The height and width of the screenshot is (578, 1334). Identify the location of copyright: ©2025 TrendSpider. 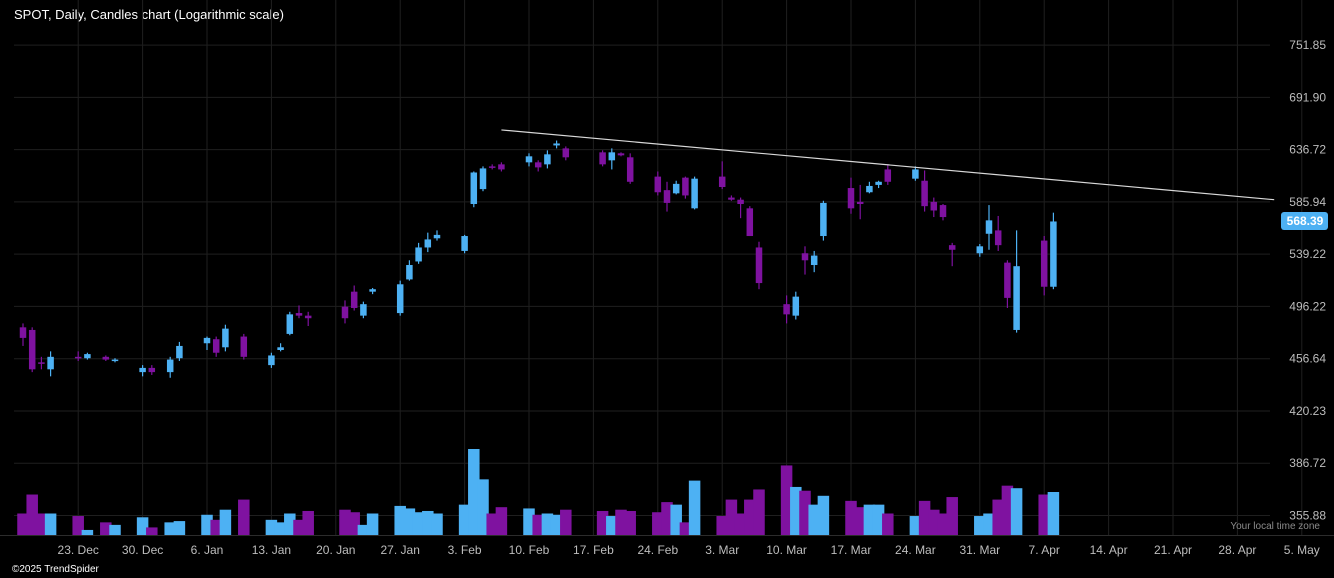
(55, 569).